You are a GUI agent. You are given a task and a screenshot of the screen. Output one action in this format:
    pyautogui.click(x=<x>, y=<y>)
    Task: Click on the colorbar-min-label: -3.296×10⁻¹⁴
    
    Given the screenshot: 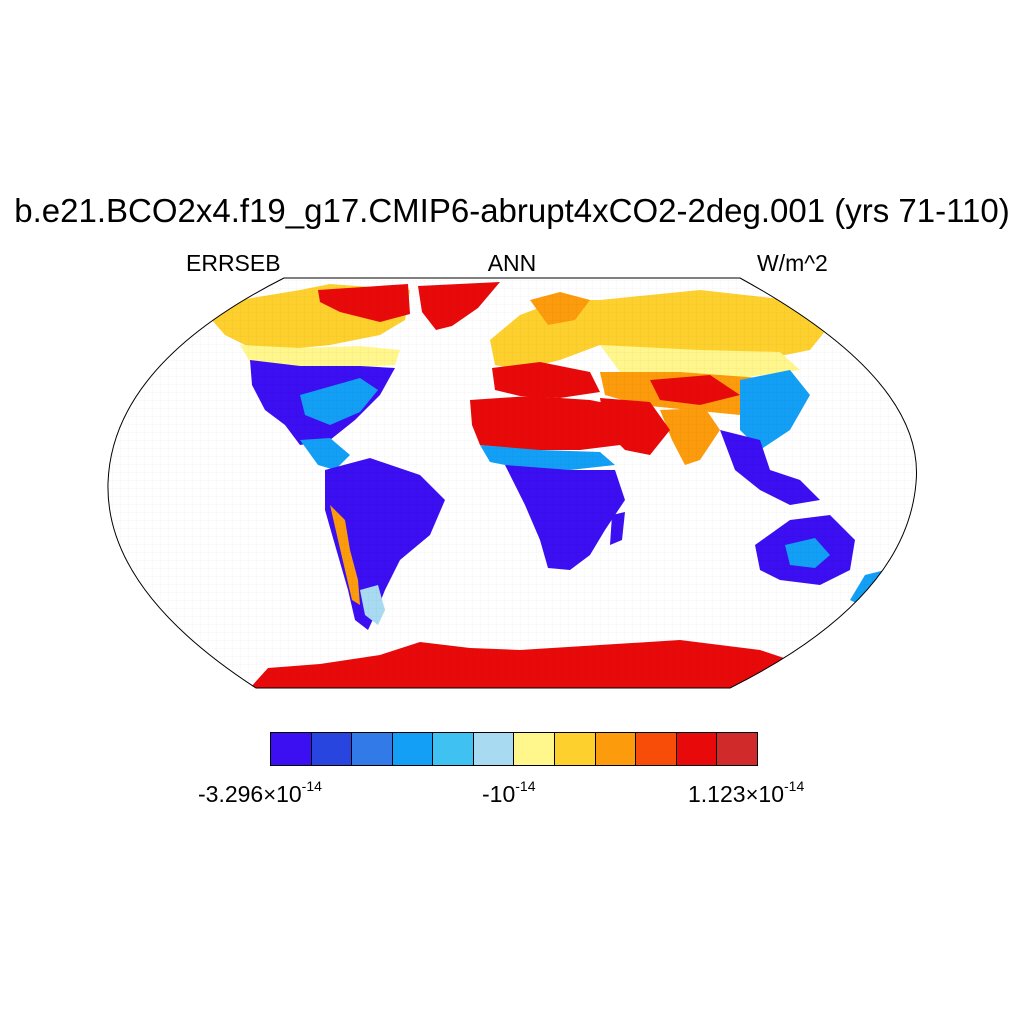 What is the action you would take?
    pyautogui.click(x=260, y=792)
    